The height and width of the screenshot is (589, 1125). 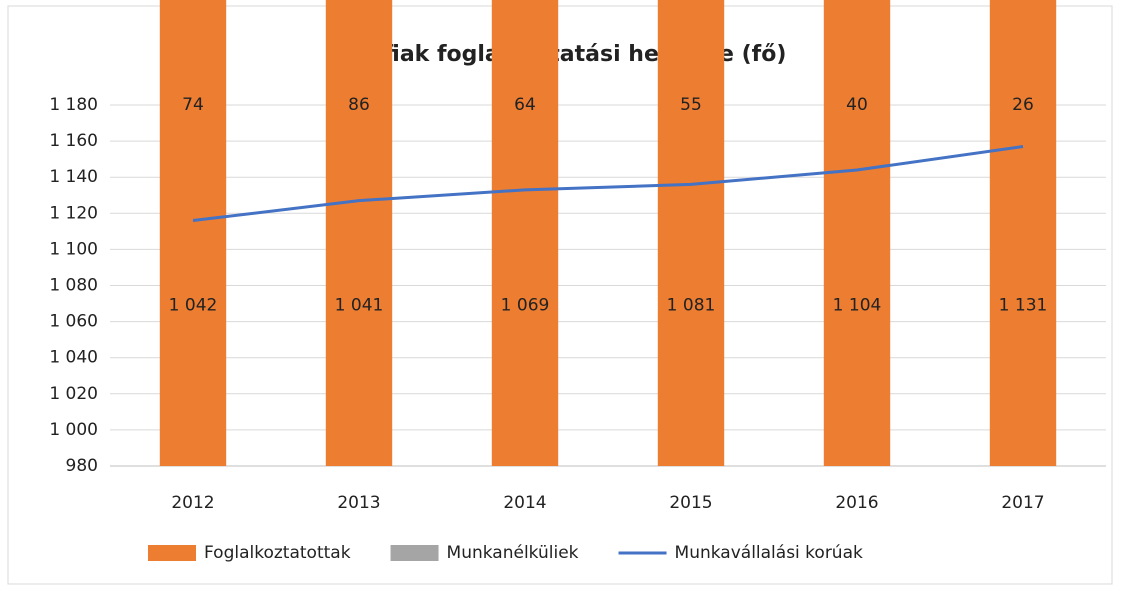 What do you see at coordinates (73, 213) in the screenshot?
I see `y-tick-label: 1 120` at bounding box center [73, 213].